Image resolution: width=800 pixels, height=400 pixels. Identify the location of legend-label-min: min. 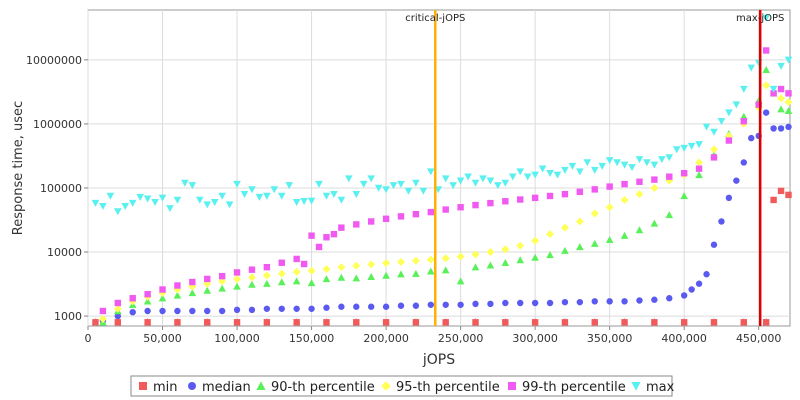
(165, 387).